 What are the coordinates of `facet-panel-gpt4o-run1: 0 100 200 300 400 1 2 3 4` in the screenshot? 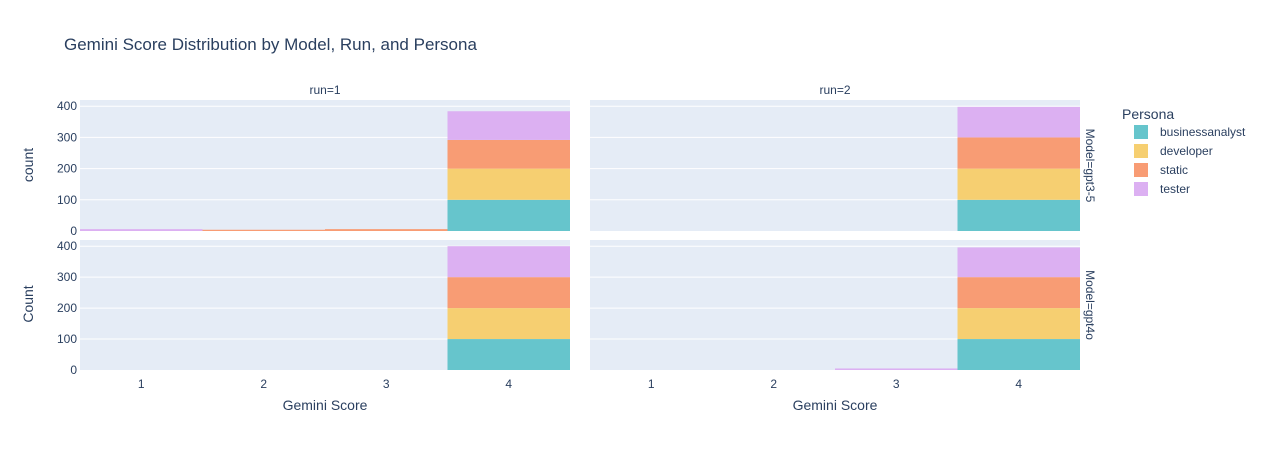 It's located at (313, 315).